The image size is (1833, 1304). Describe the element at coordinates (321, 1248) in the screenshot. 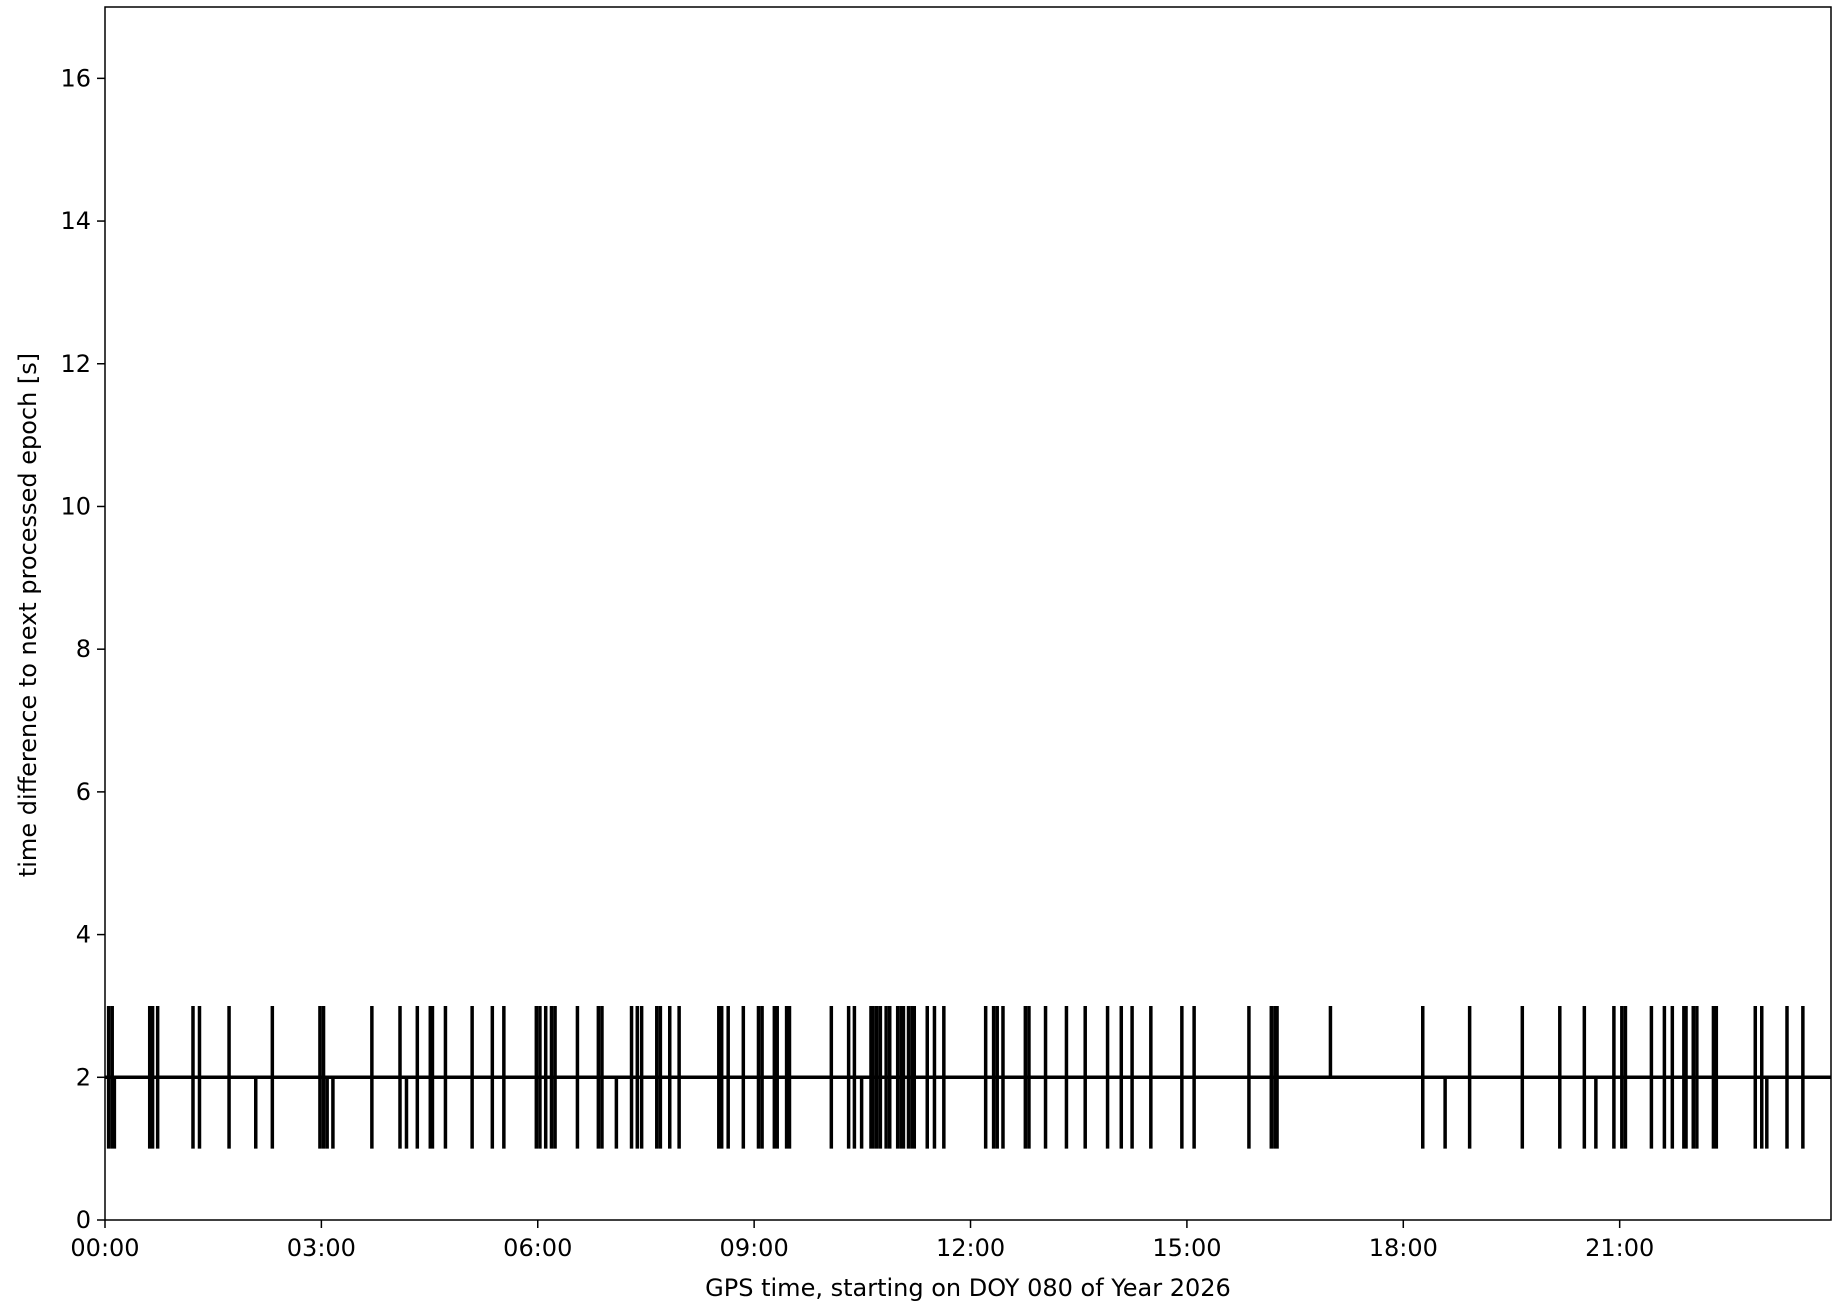

I see `x-tick-label: 03:00` at that location.